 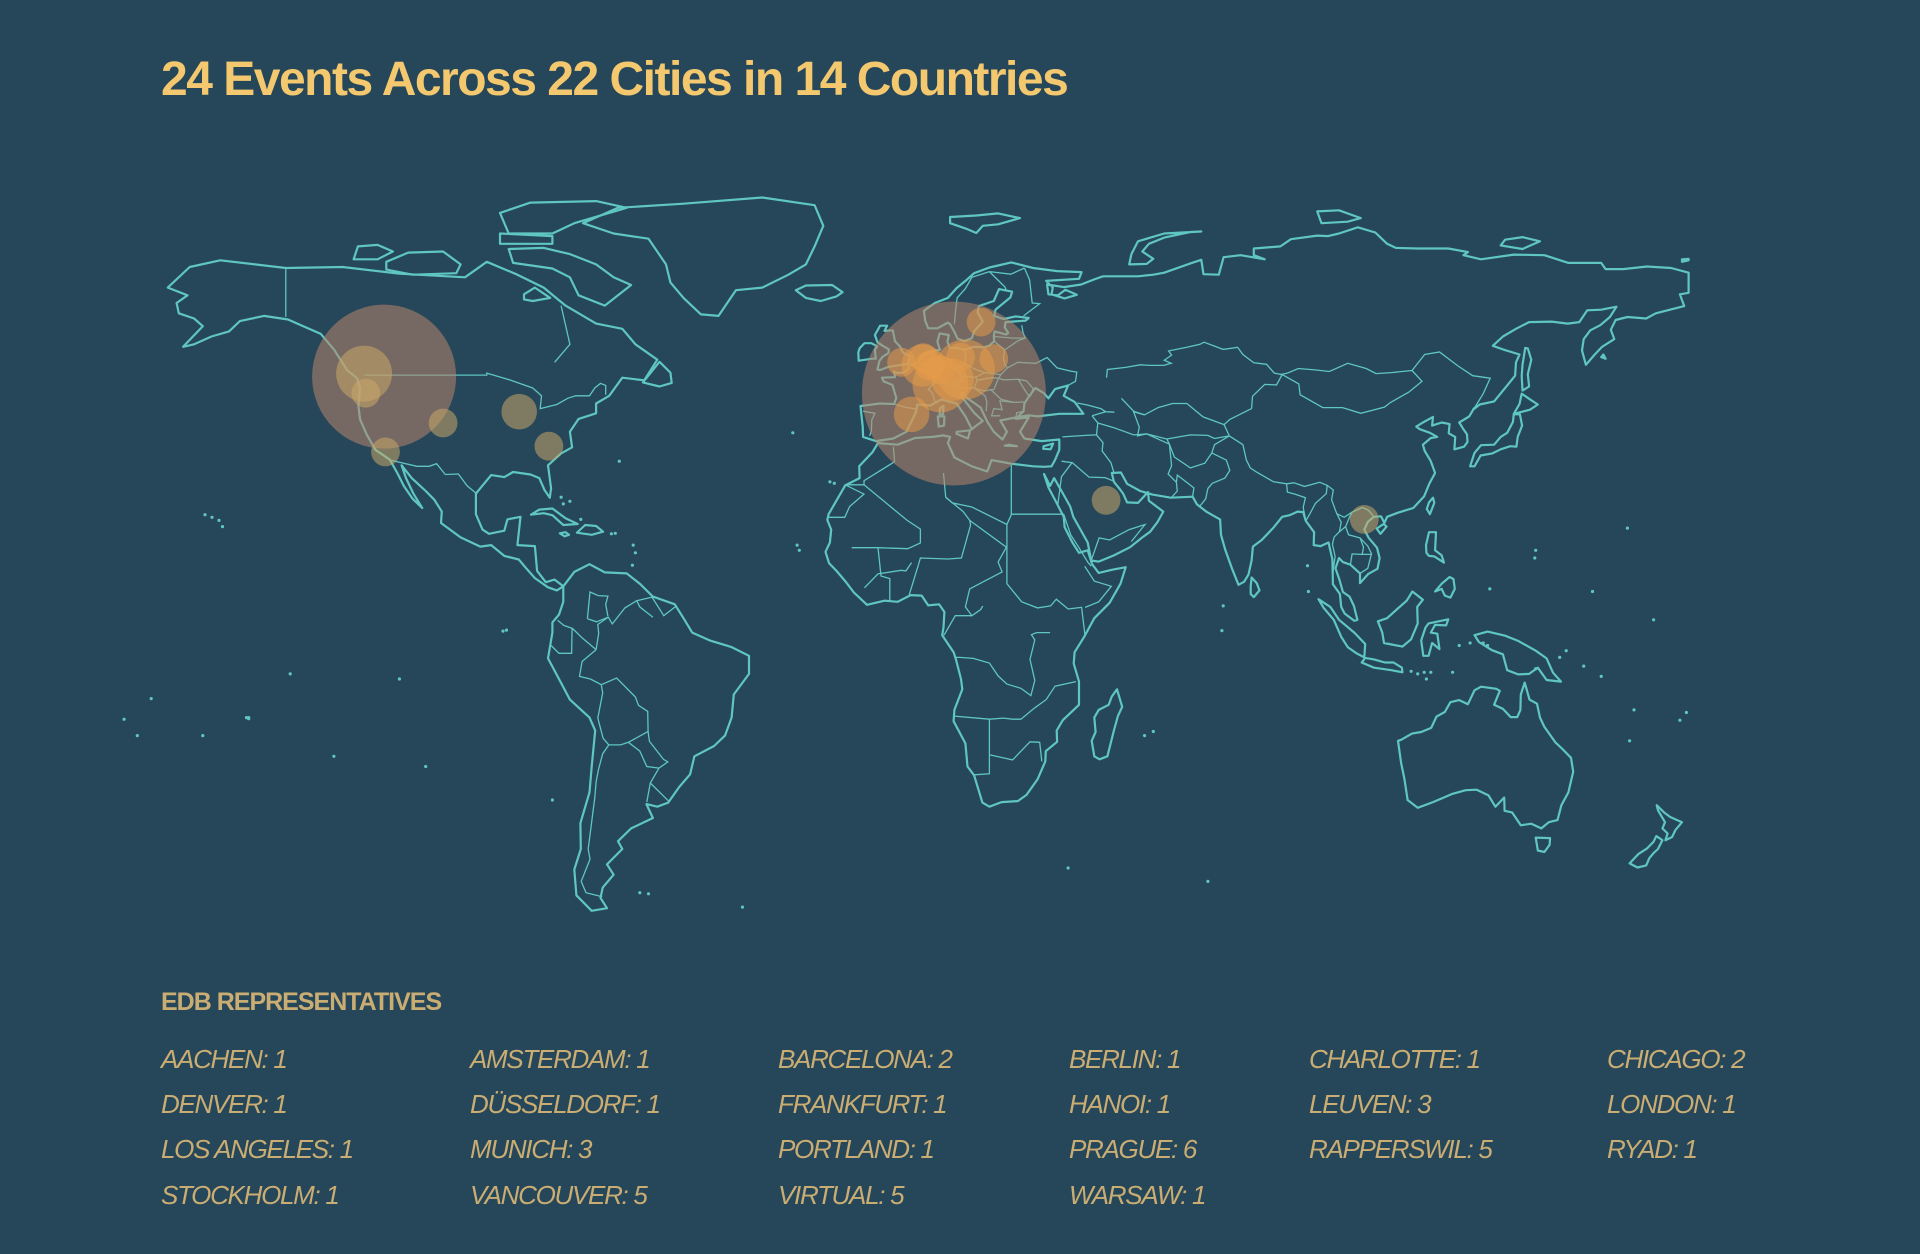 I want to click on legend-item-los-angeles: LOS ANGELES: 1, so click(x=257, y=1149).